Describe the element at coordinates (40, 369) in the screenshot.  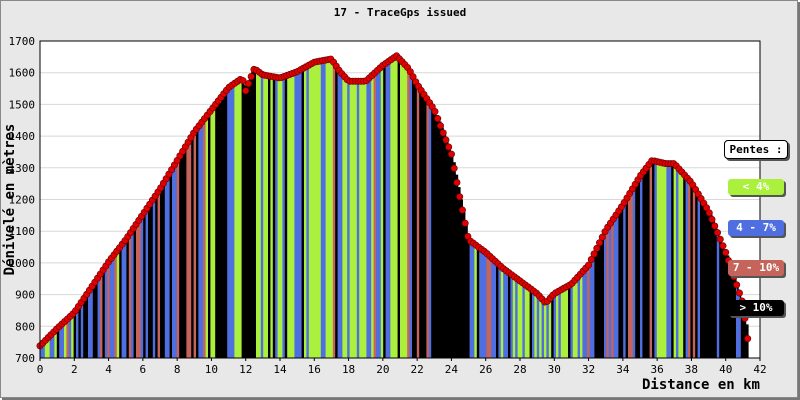
I see `x-tick-label: 0` at that location.